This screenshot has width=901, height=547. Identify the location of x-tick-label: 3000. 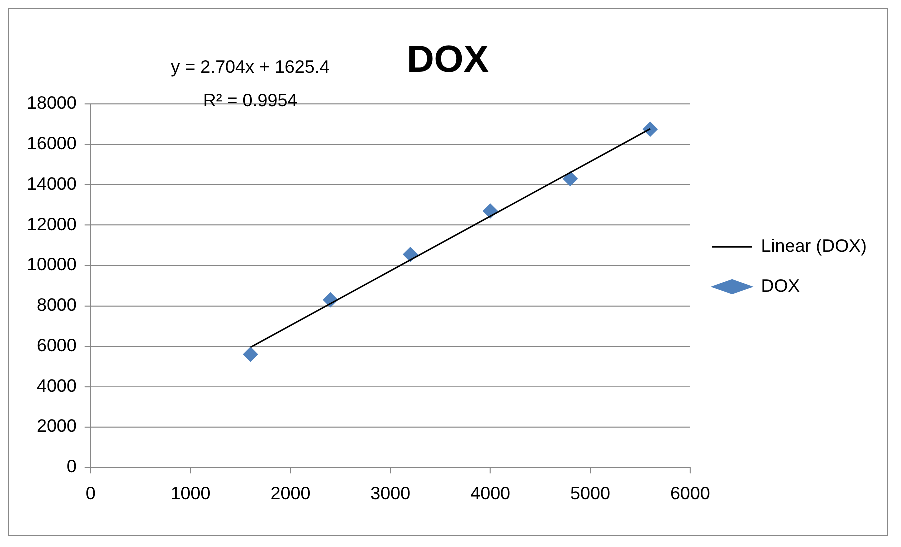
(390, 493).